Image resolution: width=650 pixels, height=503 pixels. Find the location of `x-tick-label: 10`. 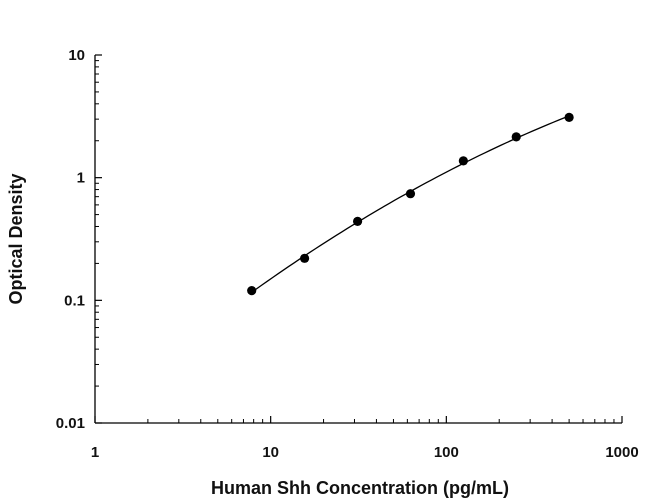

x-tick-label: 10 is located at coordinates (270, 452).